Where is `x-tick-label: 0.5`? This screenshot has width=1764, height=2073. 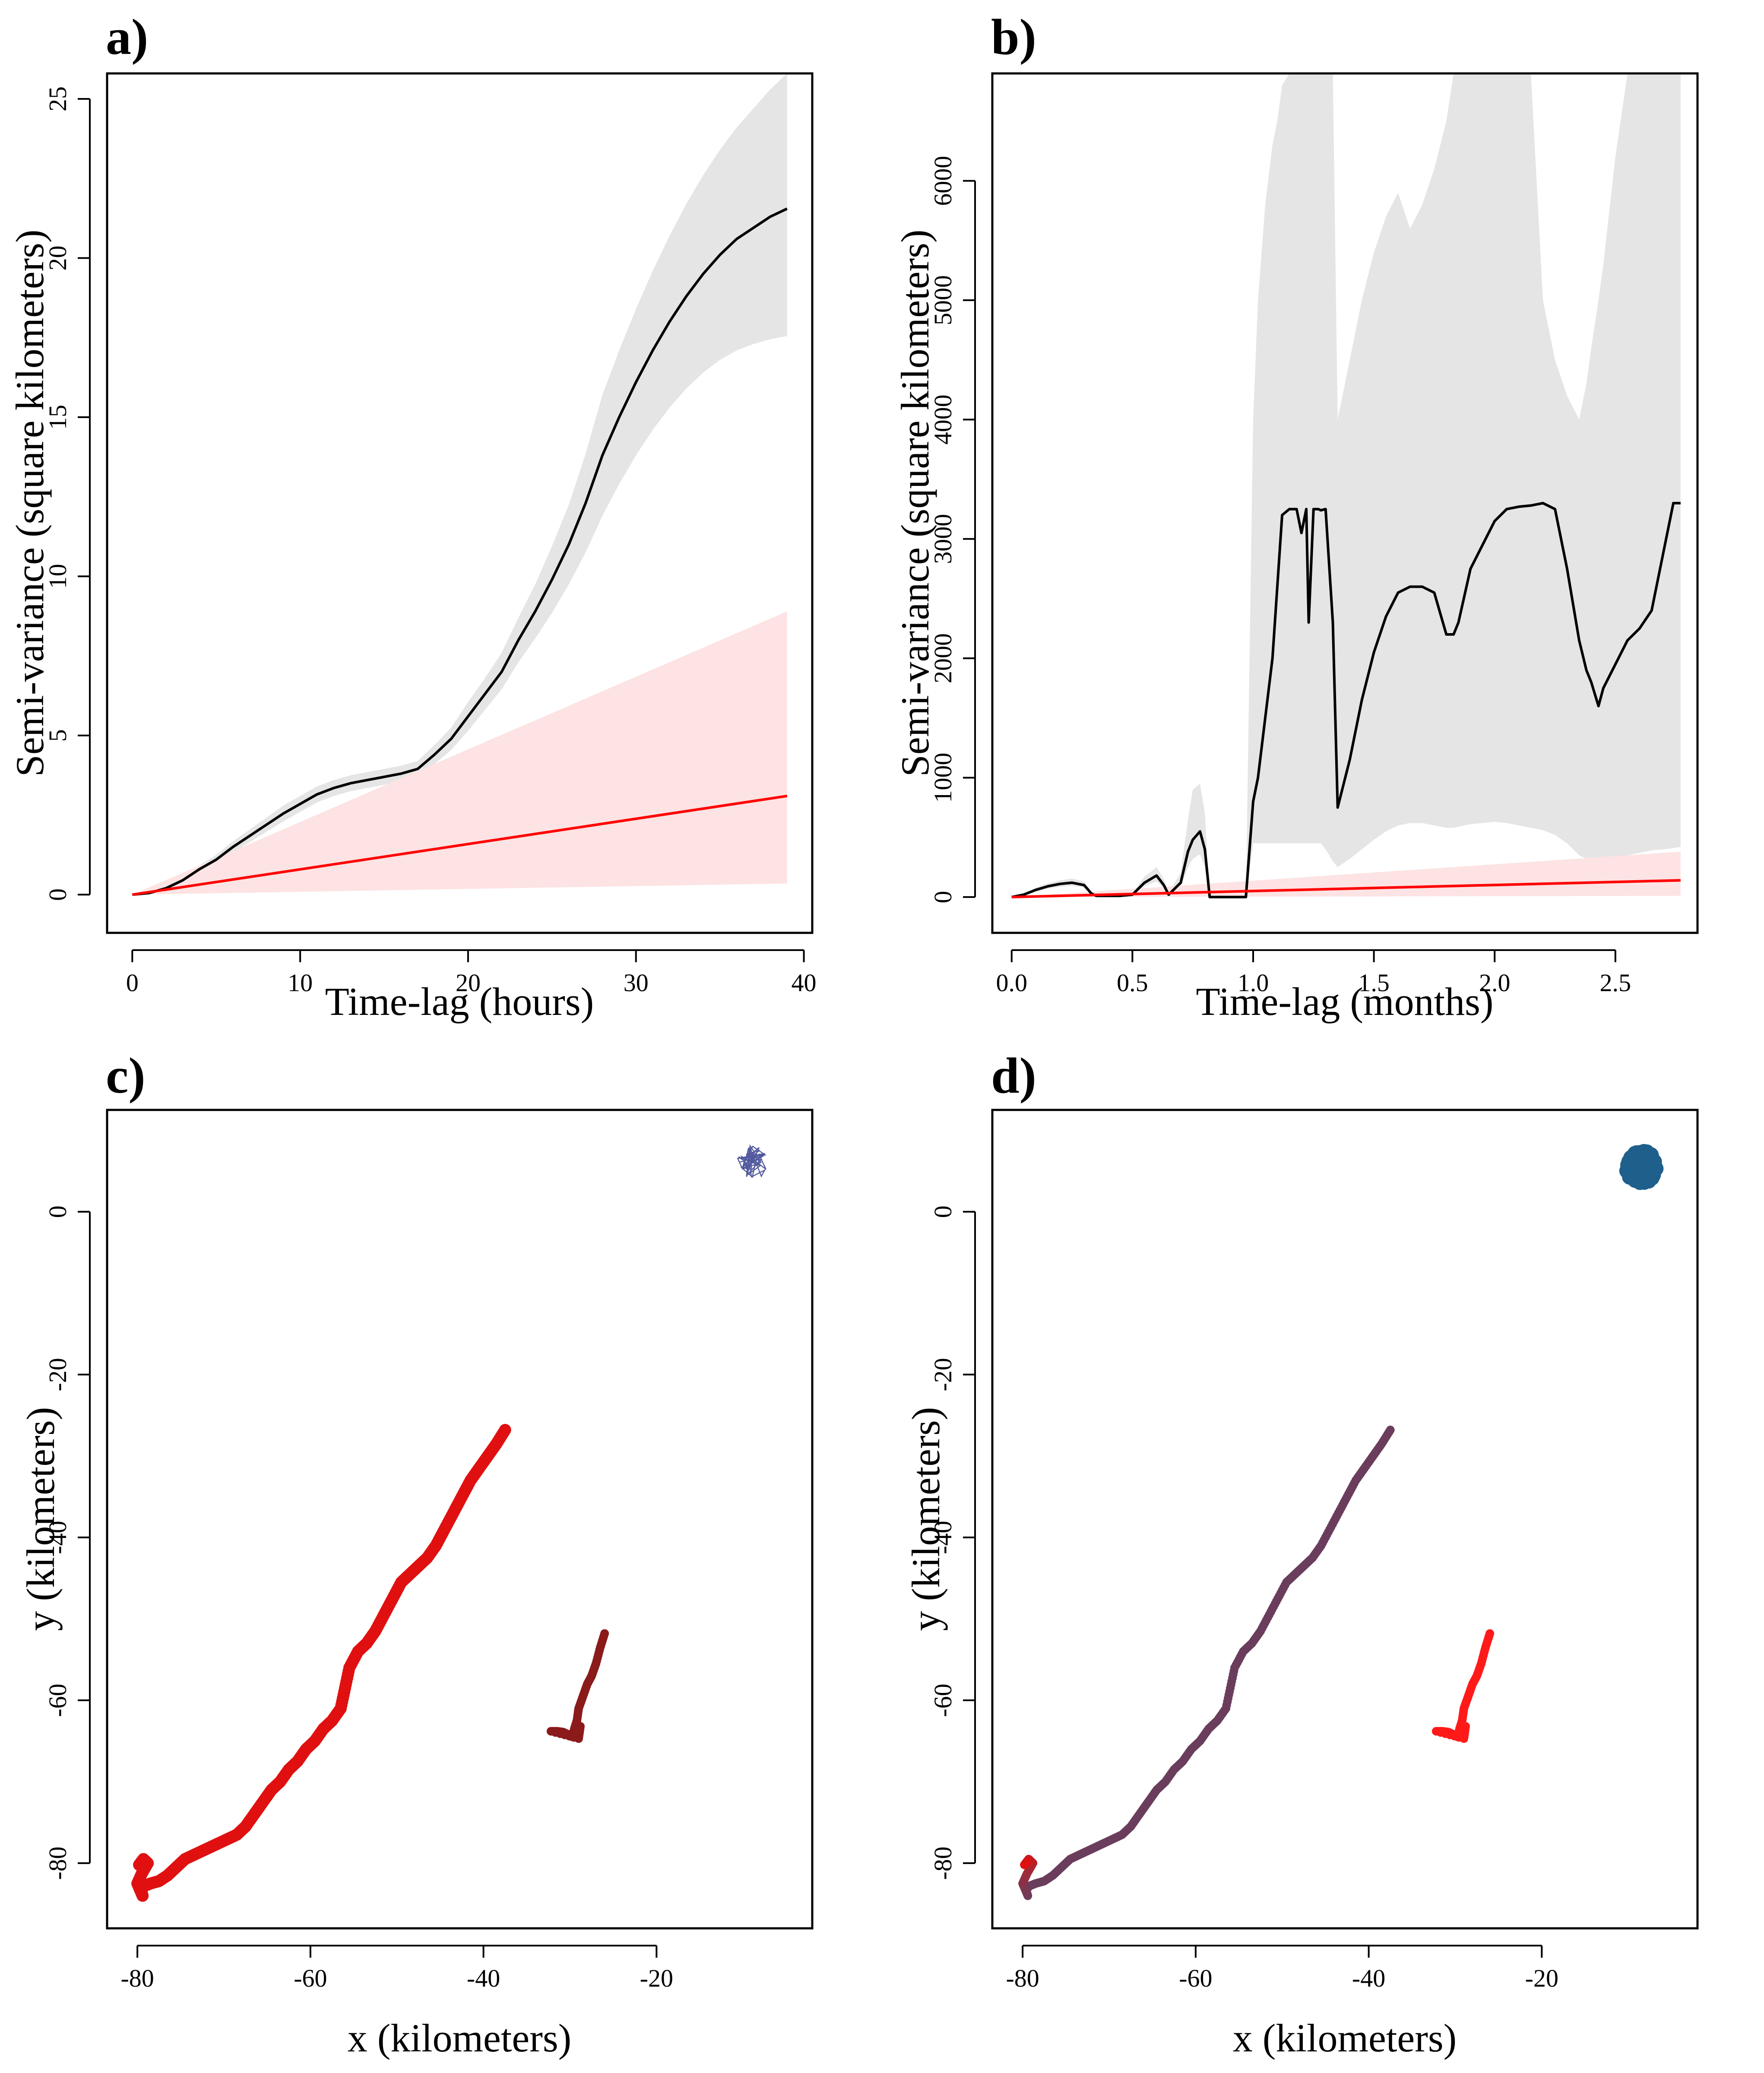 x-tick-label: 0.5 is located at coordinates (1132, 983).